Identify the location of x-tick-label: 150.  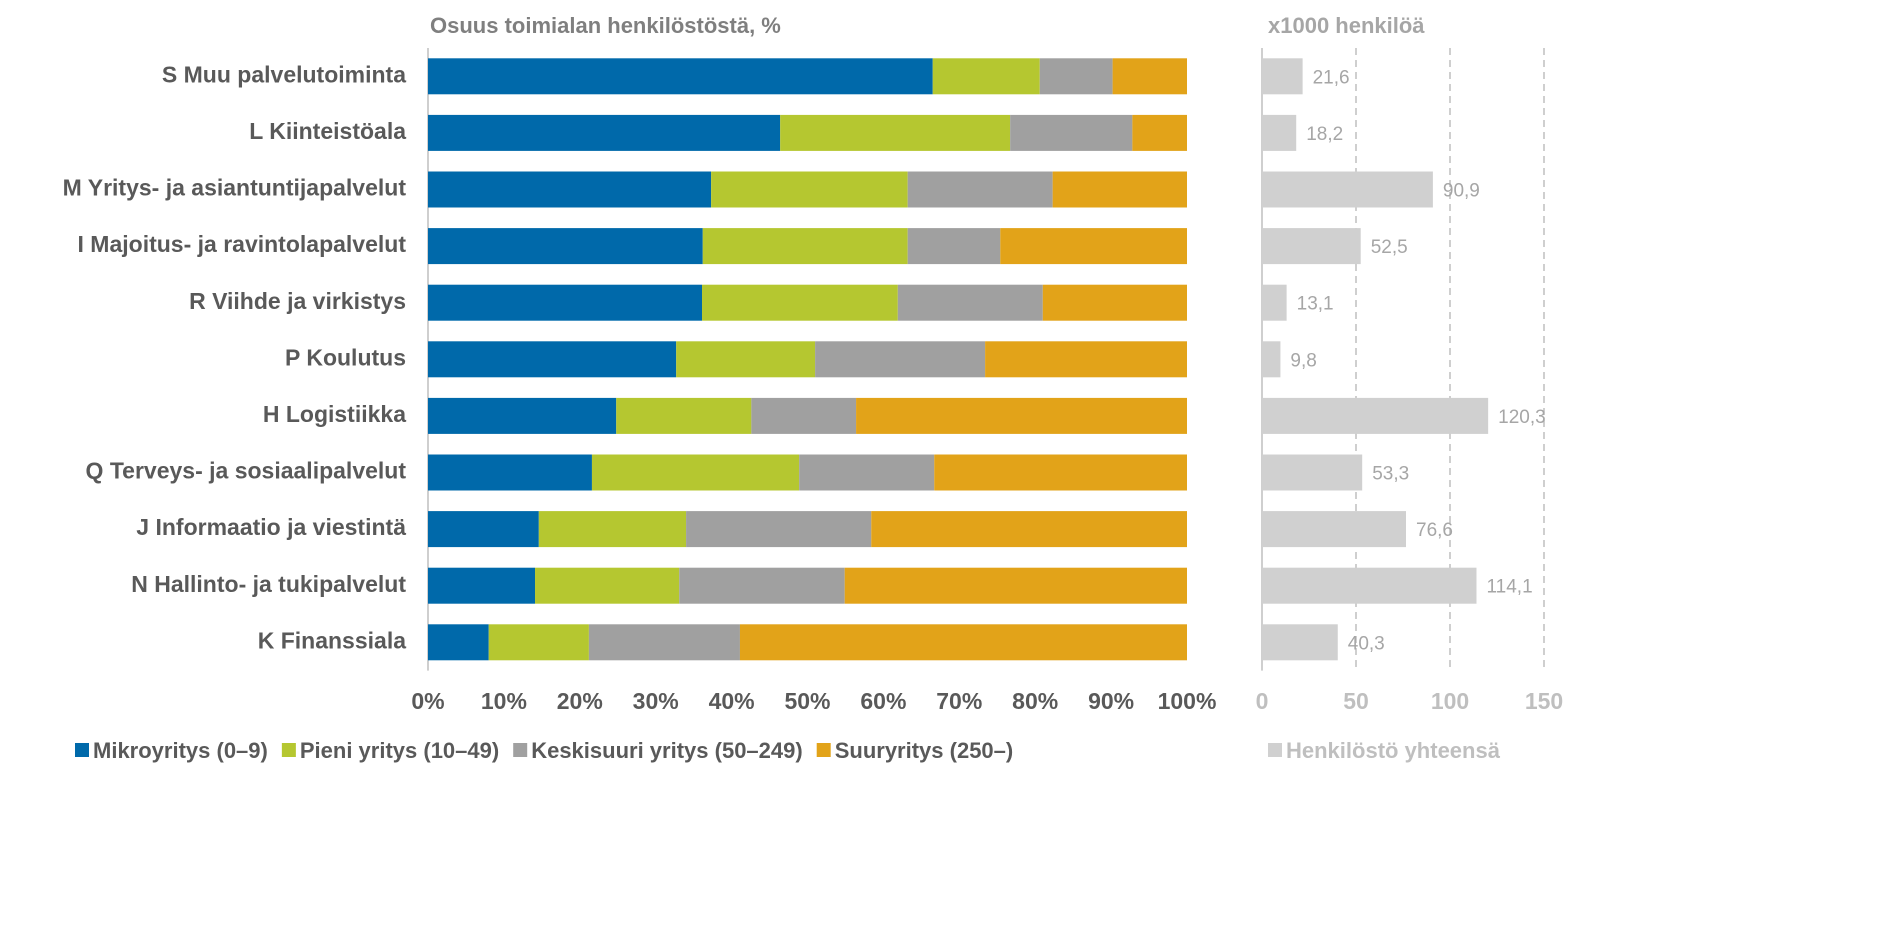
(1544, 701).